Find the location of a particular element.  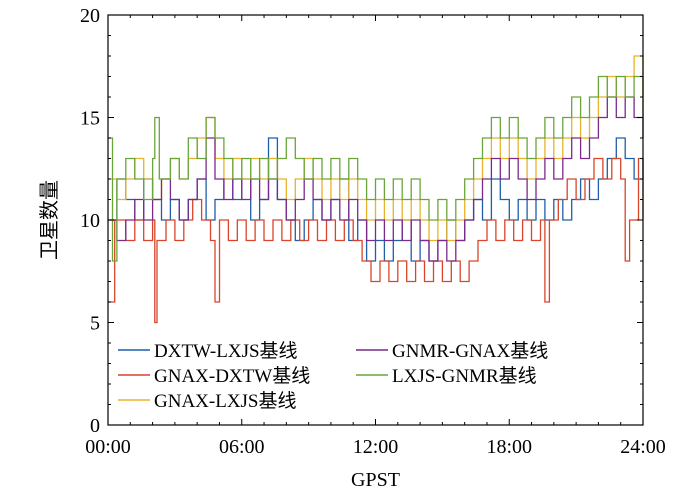

legend-label: GNAX-LXJS基线 is located at coordinates (225, 401).